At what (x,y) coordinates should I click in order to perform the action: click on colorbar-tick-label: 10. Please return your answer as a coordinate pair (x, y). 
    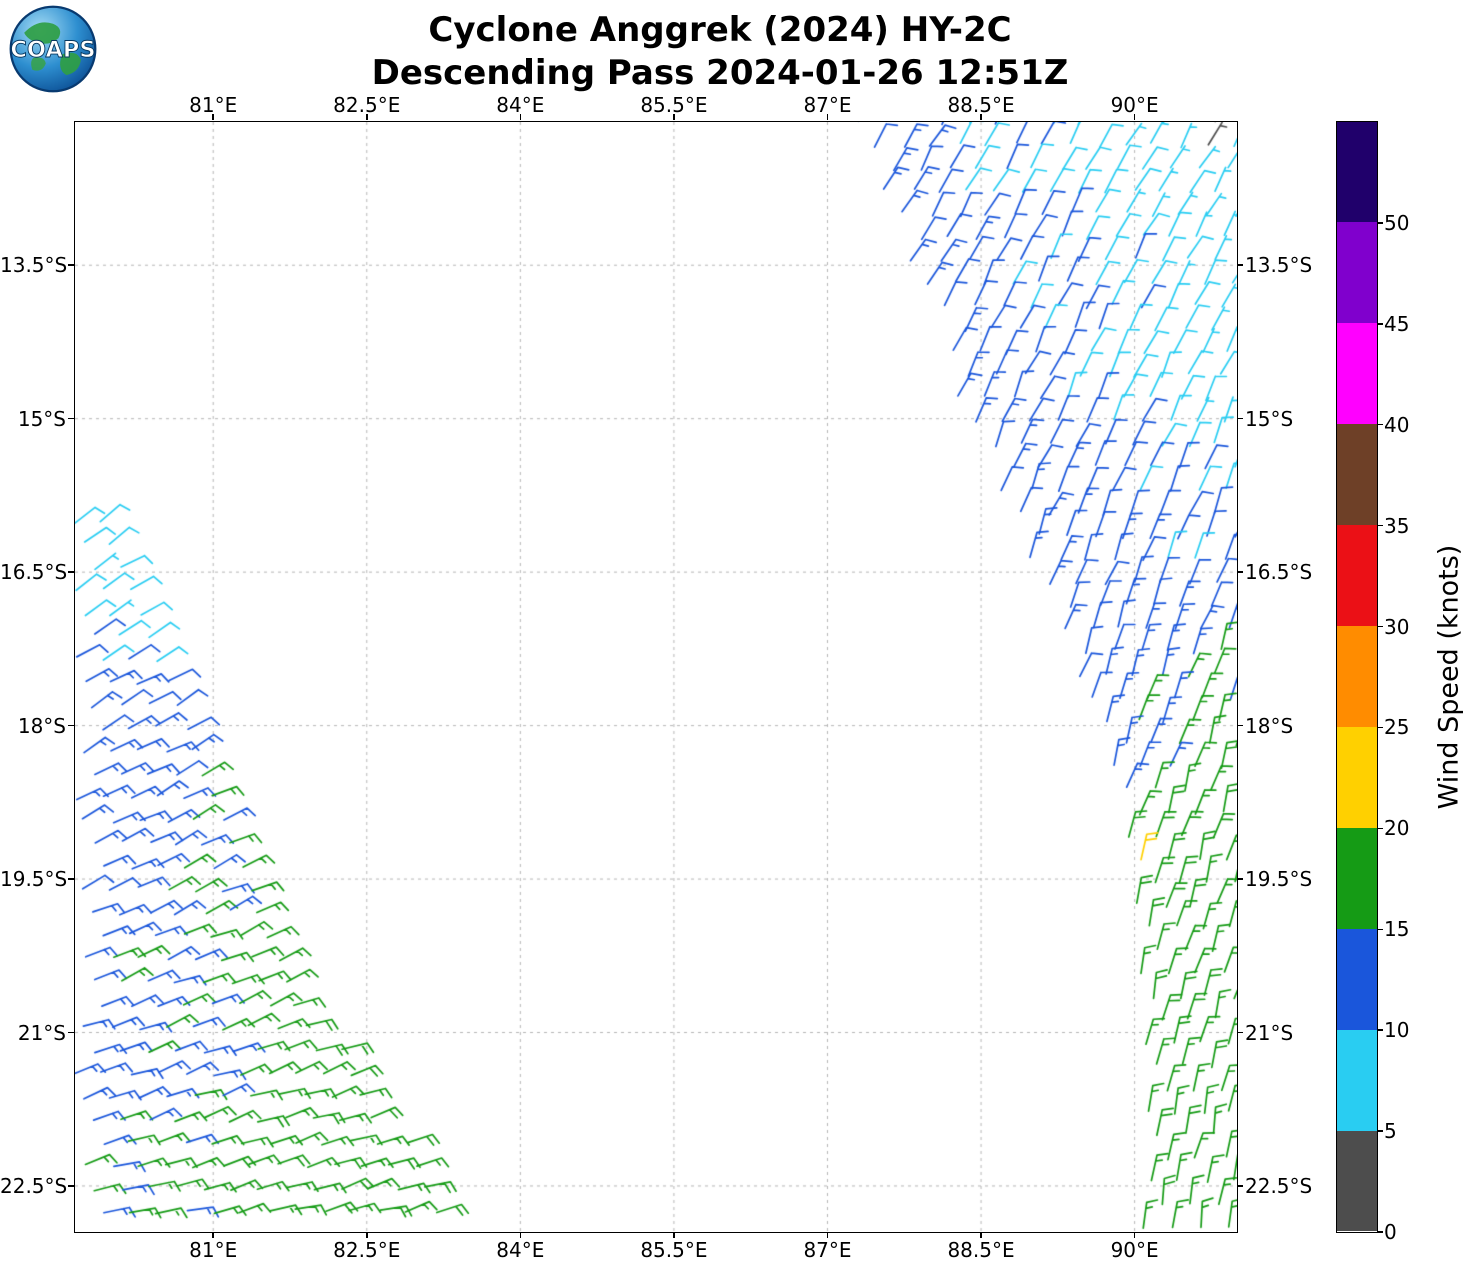
    Looking at the image, I should click on (1397, 1030).